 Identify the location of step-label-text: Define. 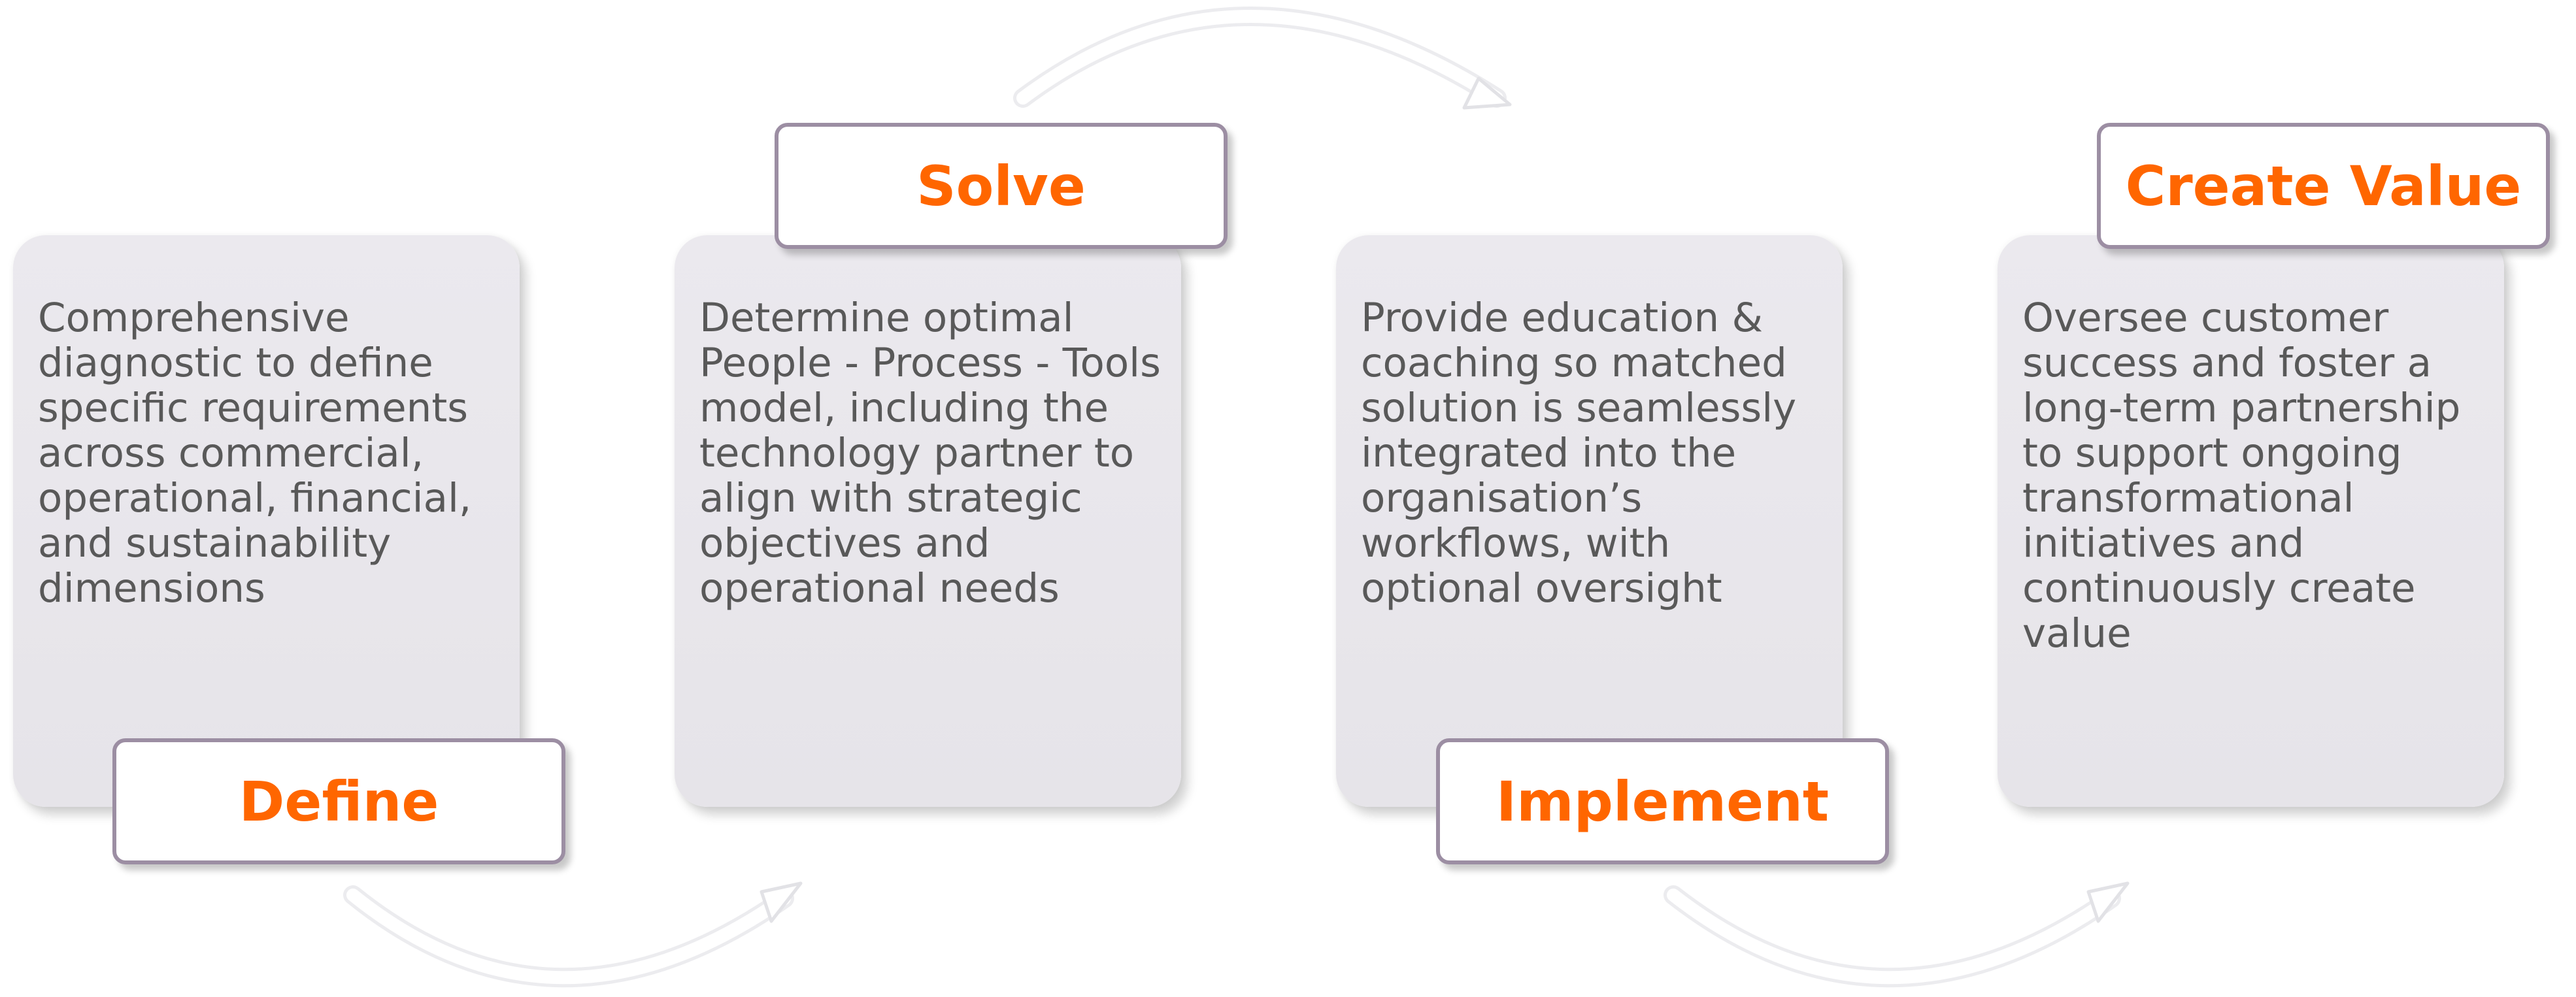
(339, 801).